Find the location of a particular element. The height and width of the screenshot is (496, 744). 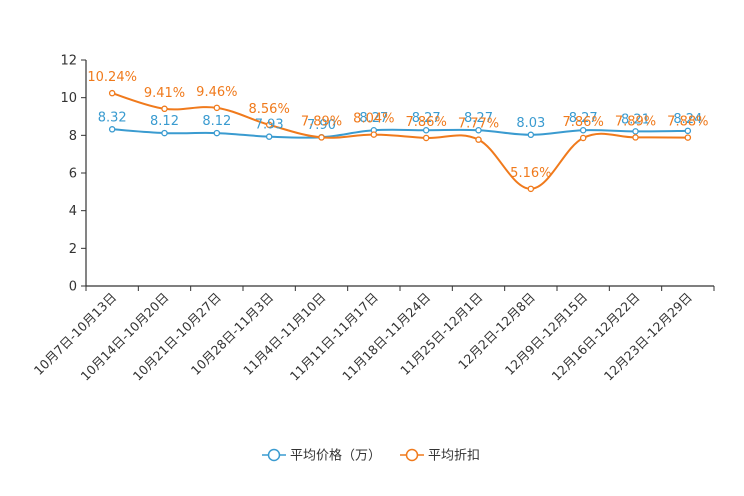

x-tick-label: 12月16日-12月22日 is located at coordinates (595, 337).